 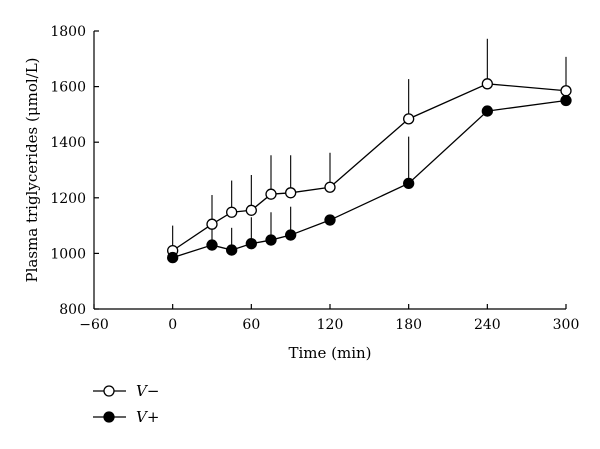 I want to click on legend-marker-v-minus, so click(x=109, y=391).